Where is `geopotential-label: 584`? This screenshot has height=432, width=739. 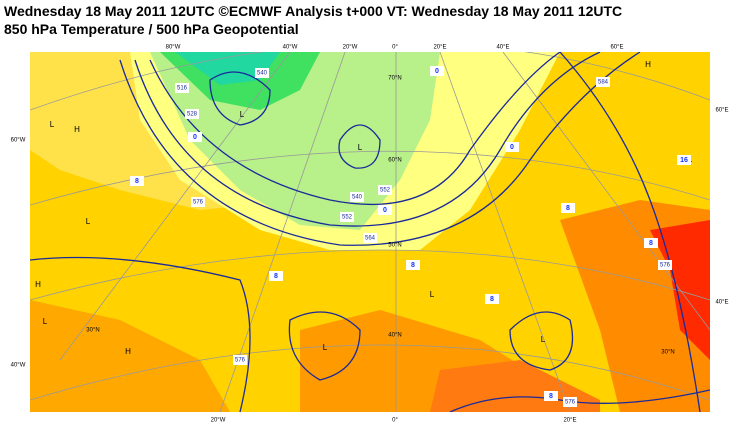 geopotential-label: 584 is located at coordinates (603, 83).